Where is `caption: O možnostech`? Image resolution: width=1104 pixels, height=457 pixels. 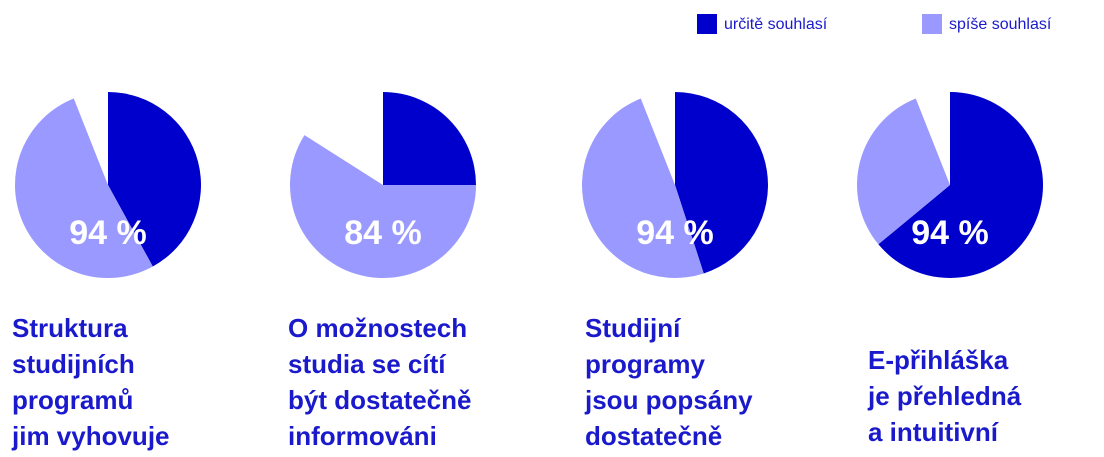
caption: O možnostech is located at coordinates (377, 328).